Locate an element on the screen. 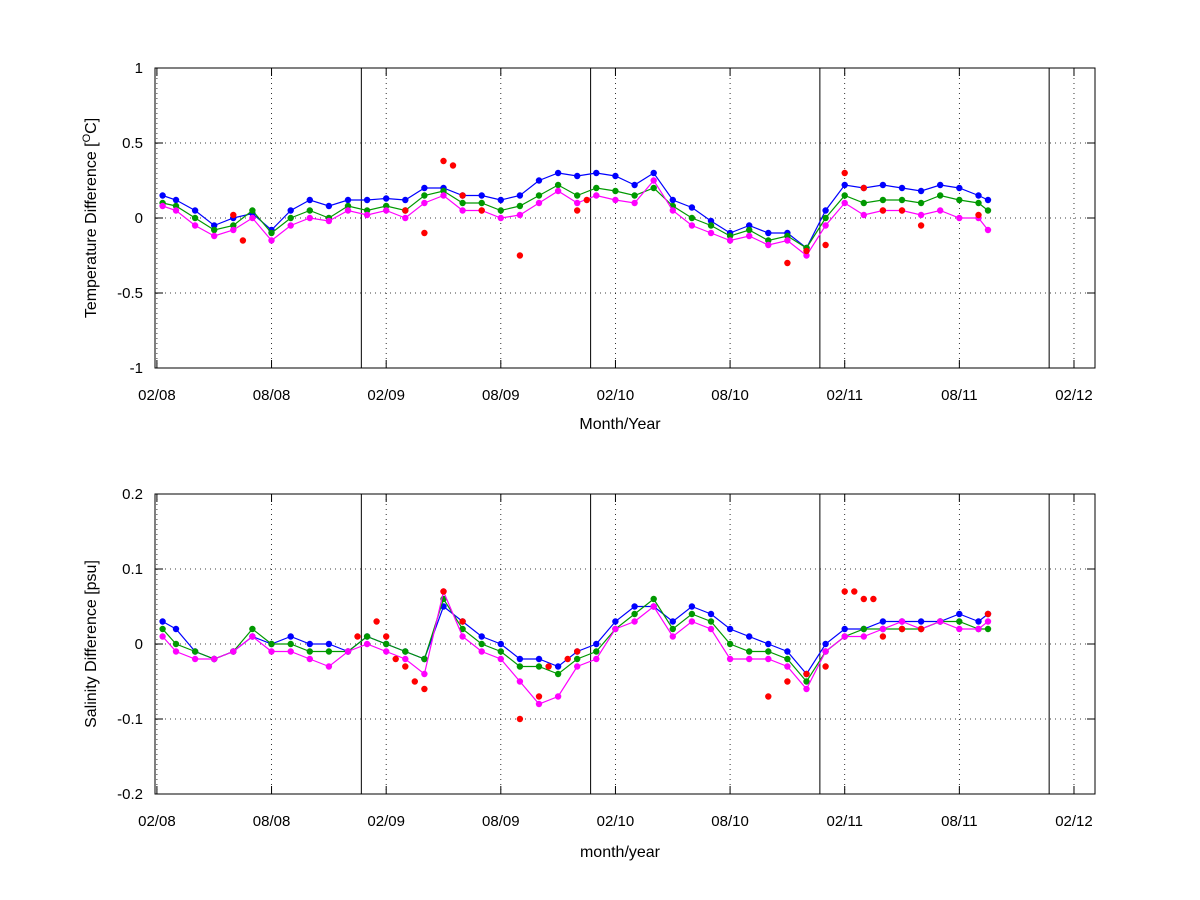 The width and height of the screenshot is (1200, 900). temperature-y-tick-label-2: 0 is located at coordinates (139, 218).